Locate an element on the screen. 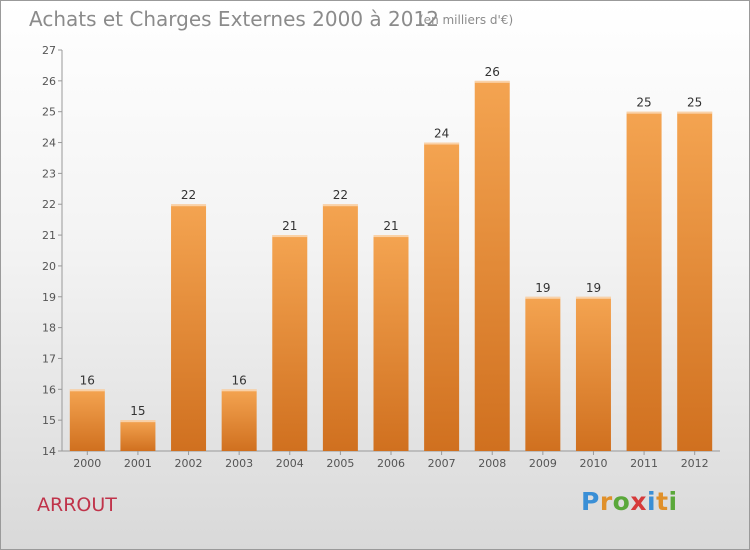  chart-title: Achats et Charges Externes 2000 à 2012 is located at coordinates (234, 19).